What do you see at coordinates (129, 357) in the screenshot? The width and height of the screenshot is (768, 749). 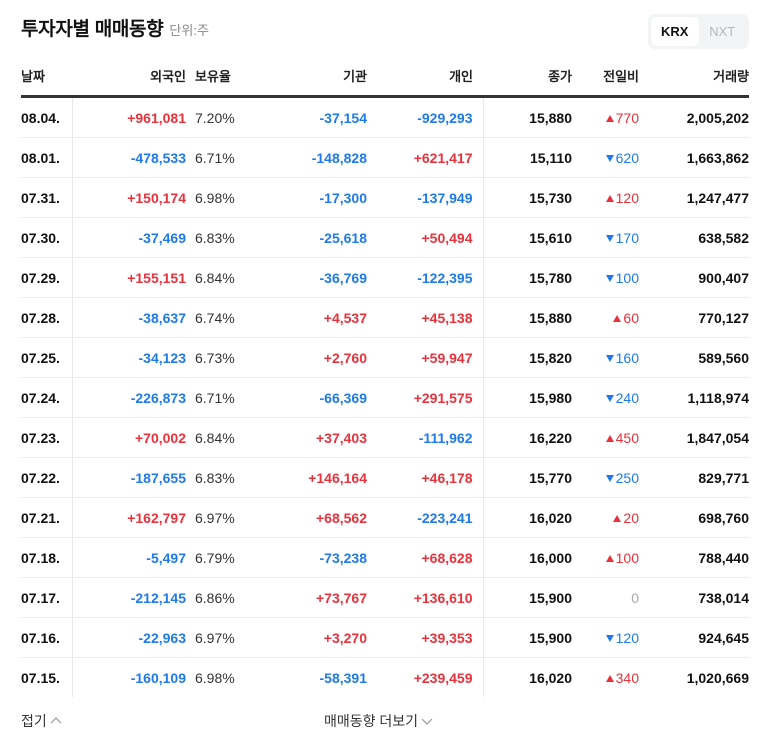 I see `cell-foreign: -34,123` at bounding box center [129, 357].